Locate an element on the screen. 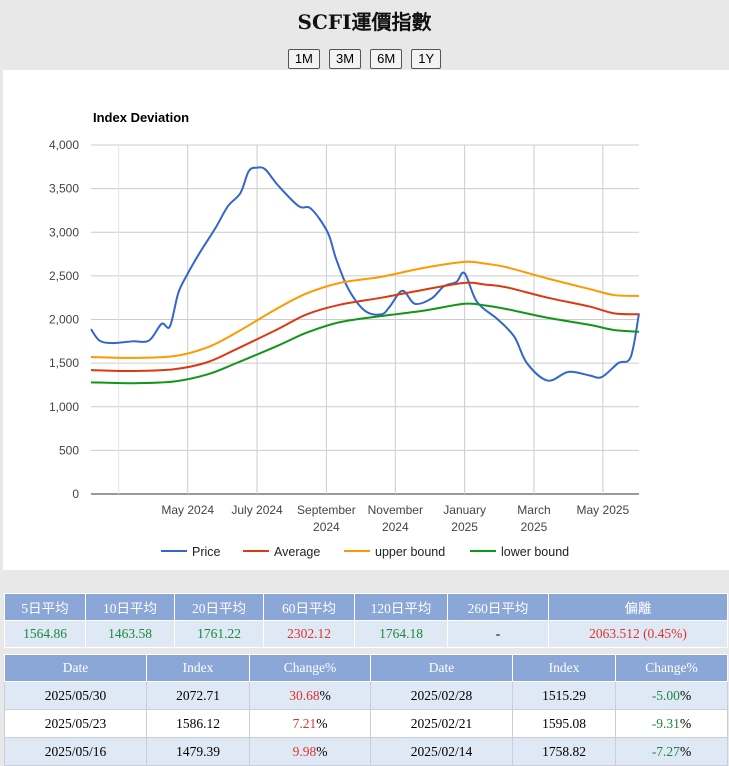 This screenshot has height=766, width=729. change-cell: 7.21% is located at coordinates (310, 723).